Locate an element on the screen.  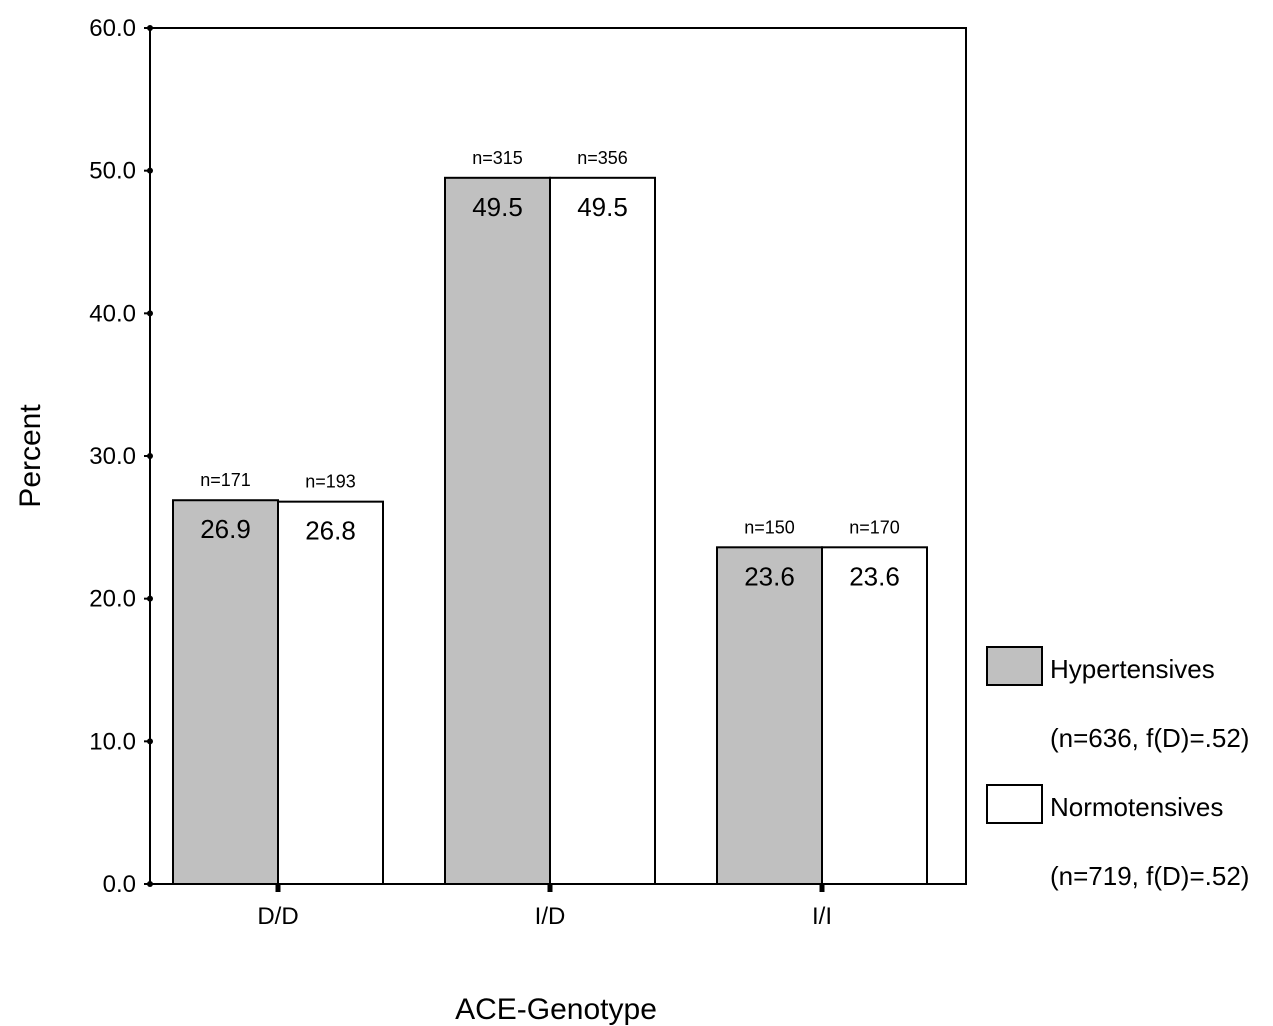
bar-n-label: n=193 is located at coordinates (330, 482).